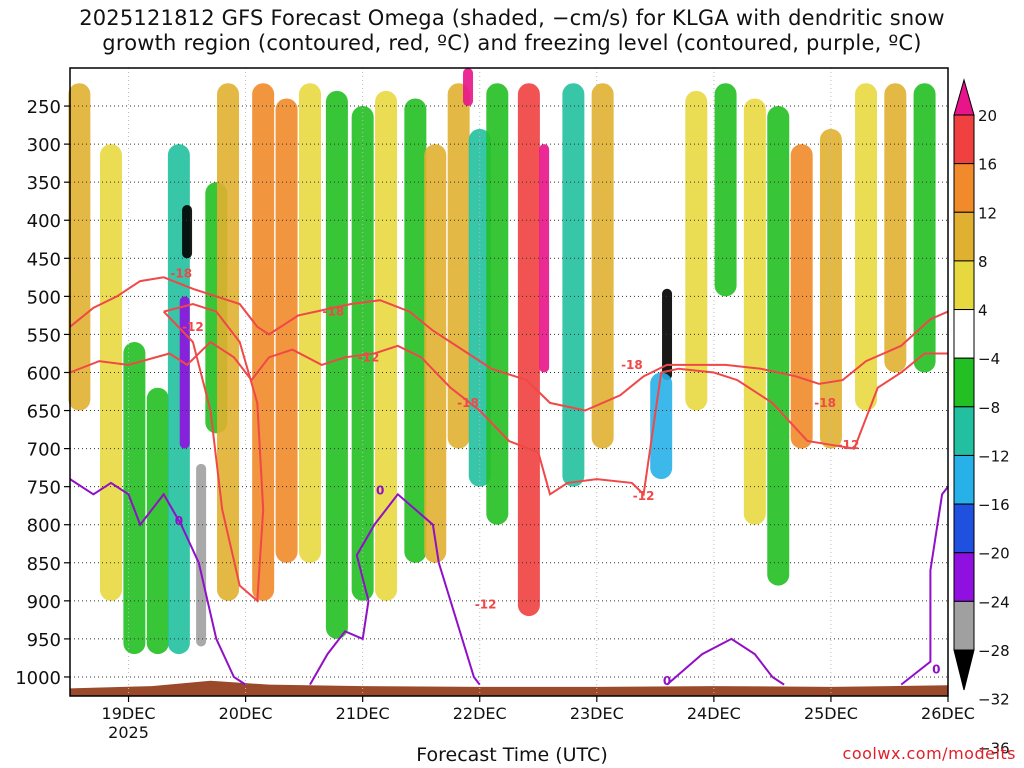 The image size is (1024, 768). What do you see at coordinates (380, 490) in the screenshot?
I see `contour-label-11: 0` at bounding box center [380, 490].